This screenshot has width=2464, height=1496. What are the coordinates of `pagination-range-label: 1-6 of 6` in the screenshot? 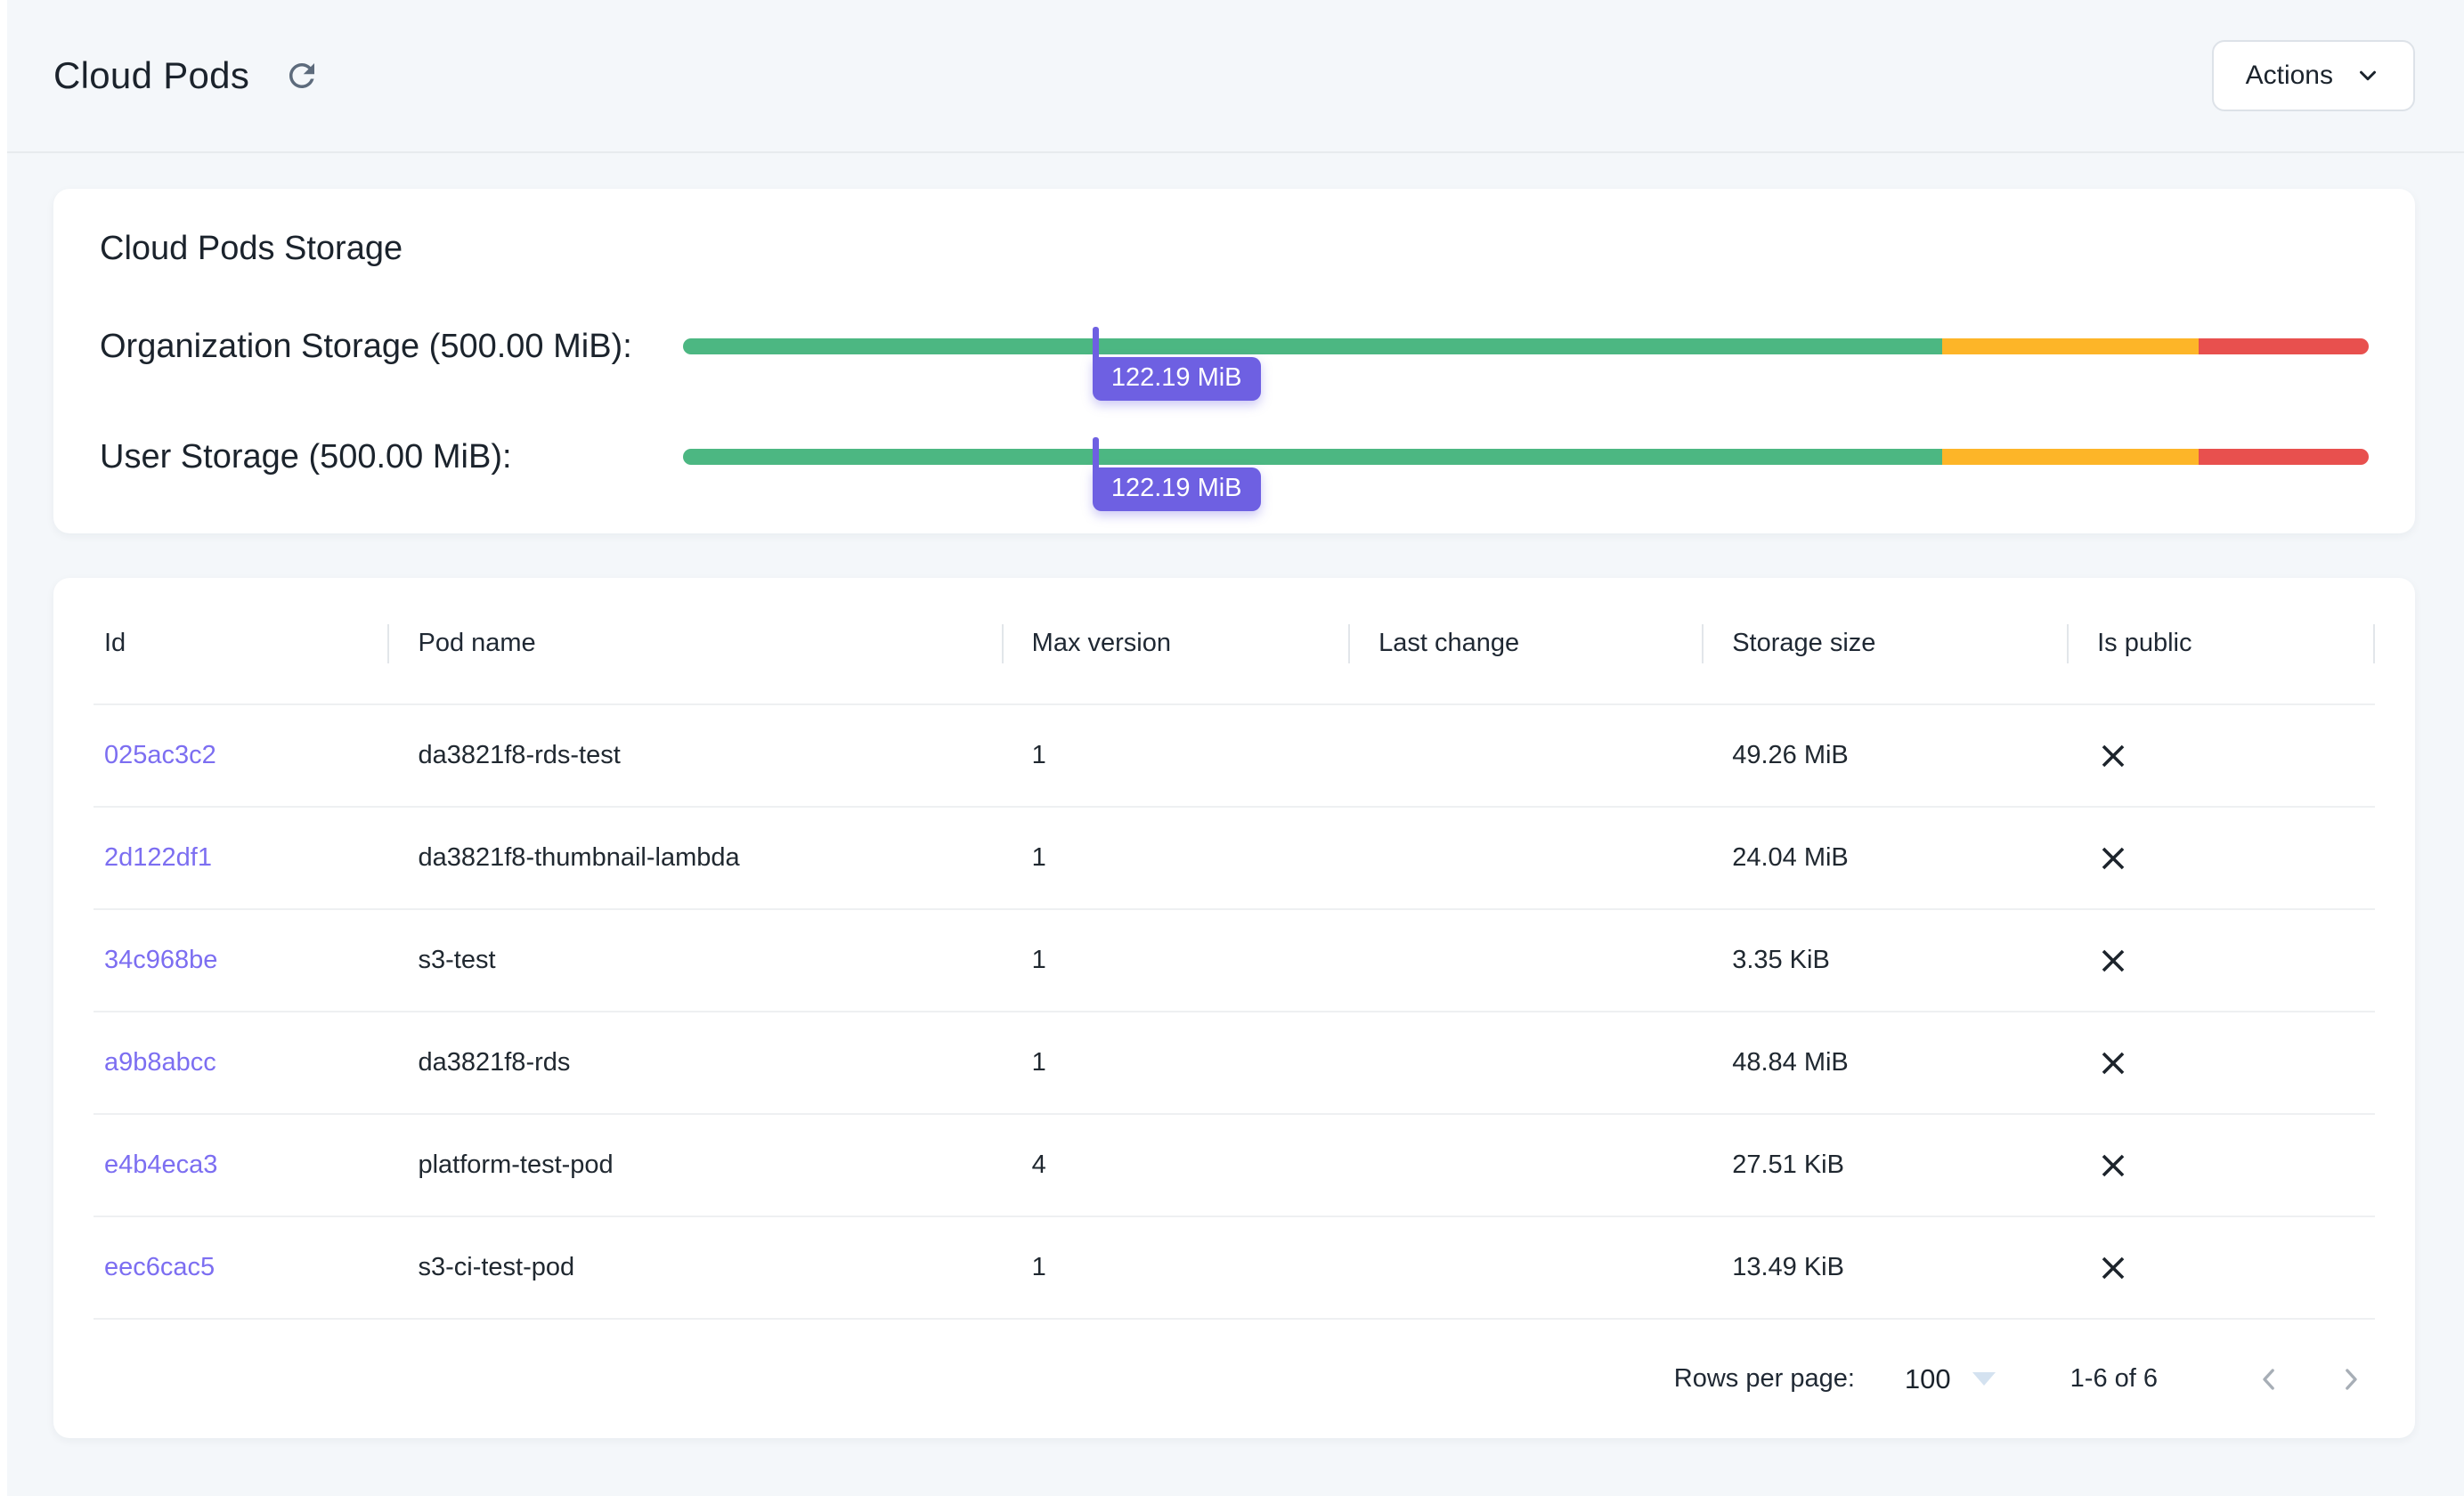 It's located at (2114, 1378).